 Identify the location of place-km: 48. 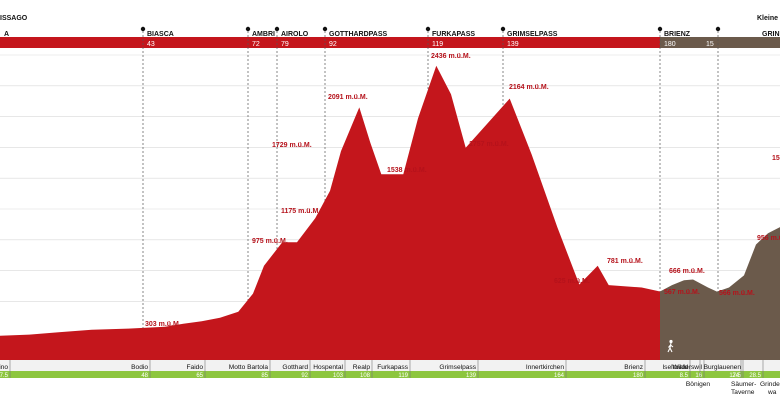
(144, 376).